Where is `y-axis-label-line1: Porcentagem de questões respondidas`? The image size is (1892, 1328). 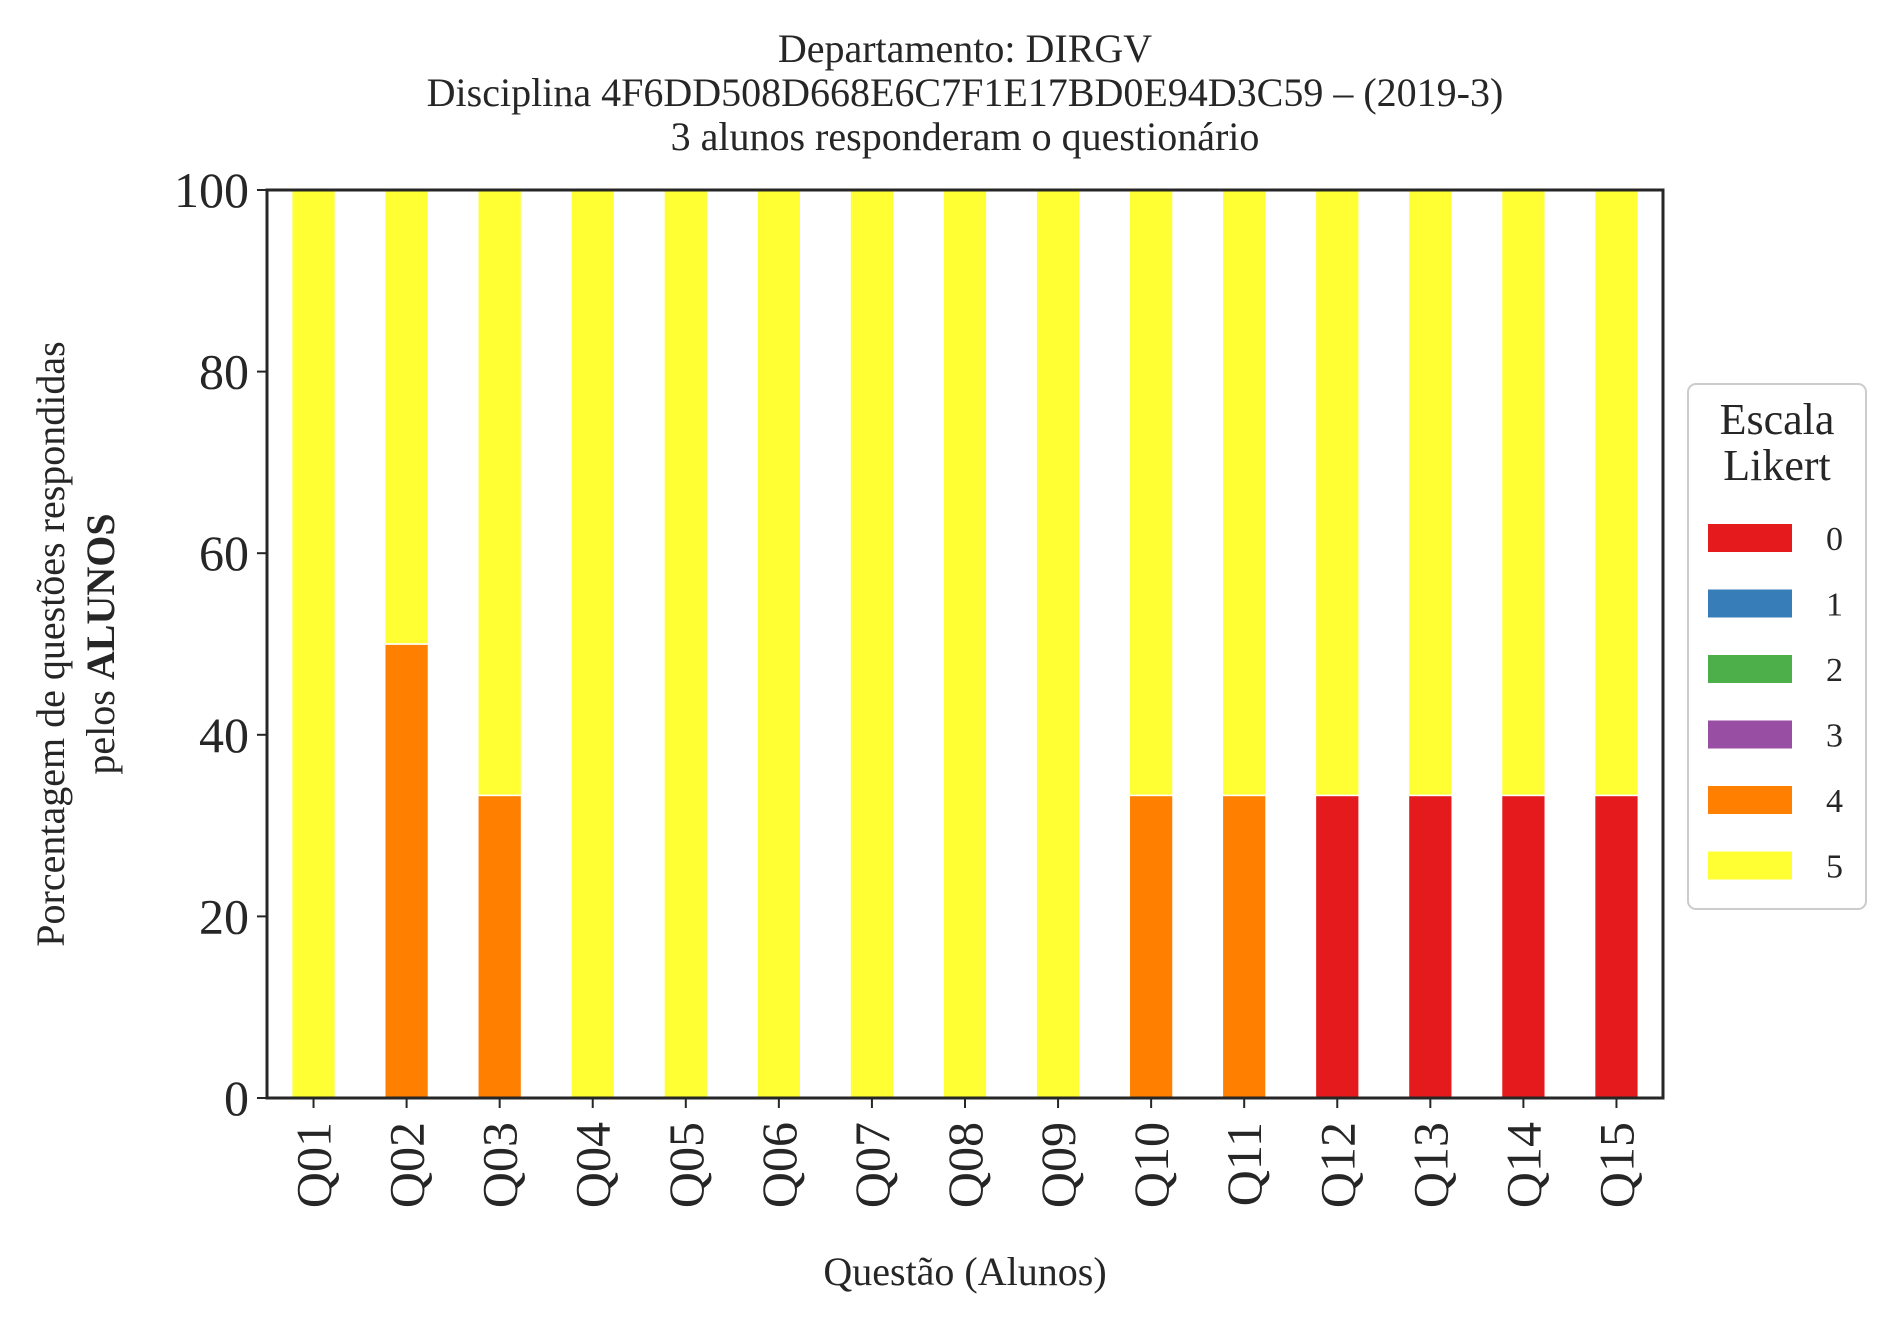 y-axis-label-line1: Porcentagem de questões respondidas is located at coordinates (50, 643).